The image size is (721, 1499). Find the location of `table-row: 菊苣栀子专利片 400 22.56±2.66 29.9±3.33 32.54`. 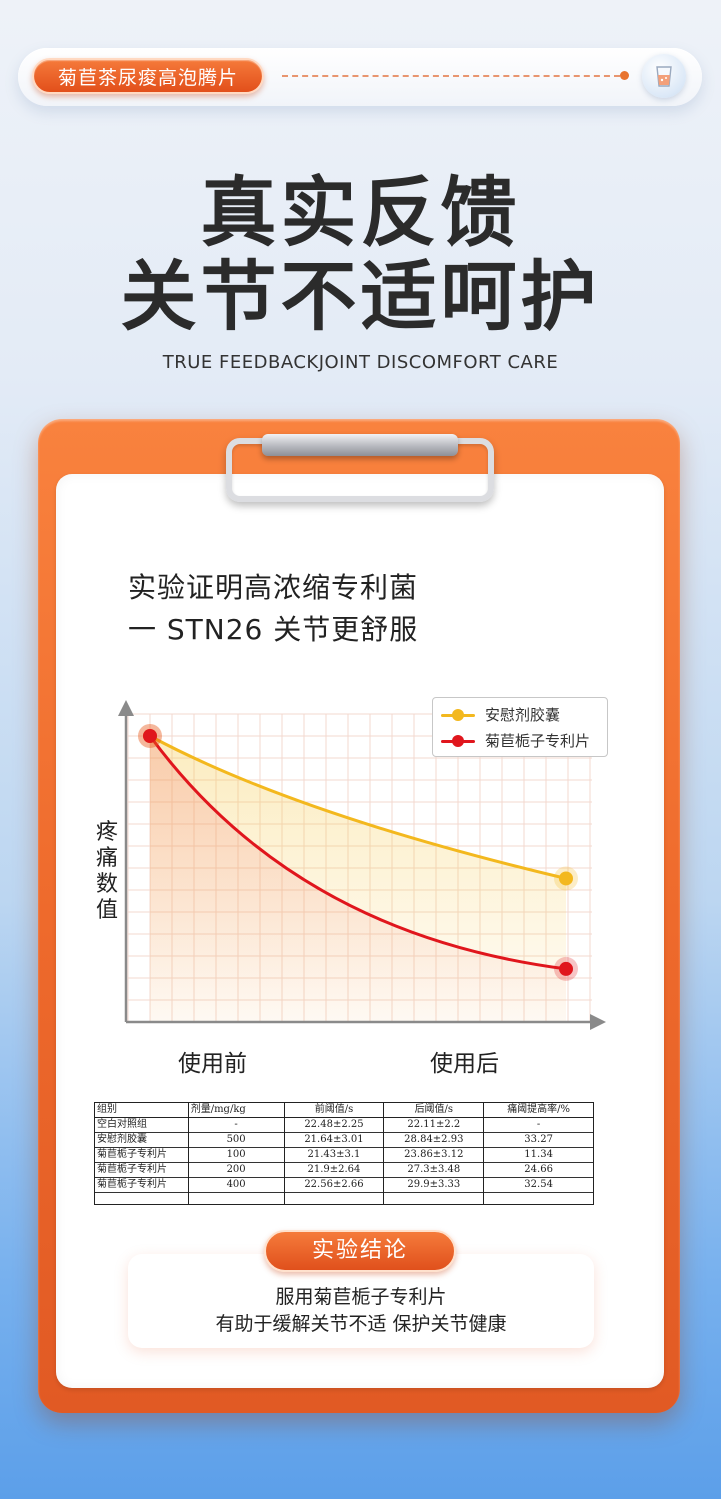

table-row: 菊苣栀子专利片 400 22.56±2.66 29.9±3.33 32.54 is located at coordinates (344, 1185).